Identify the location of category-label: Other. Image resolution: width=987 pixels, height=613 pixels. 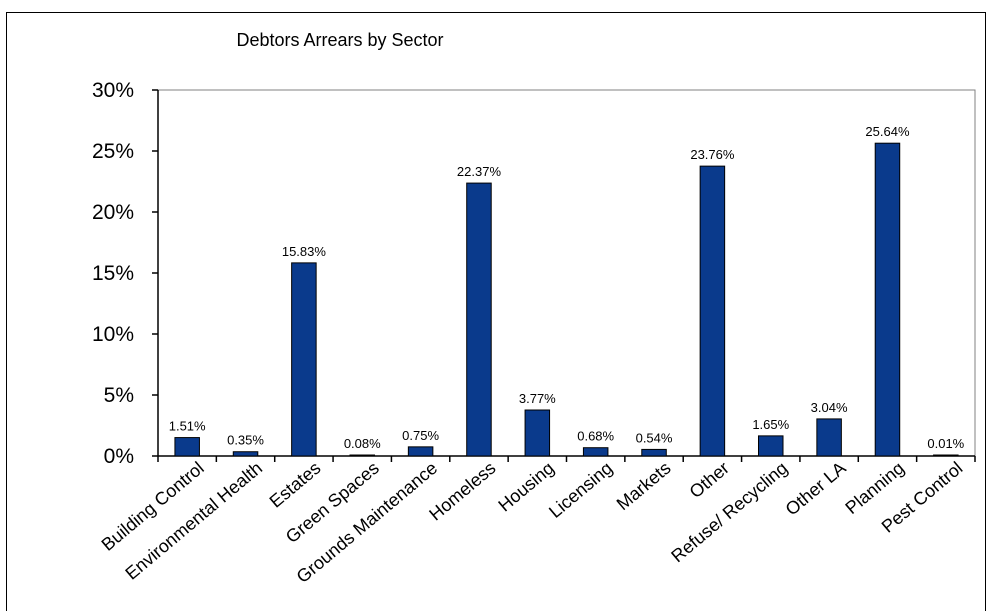
(709, 480).